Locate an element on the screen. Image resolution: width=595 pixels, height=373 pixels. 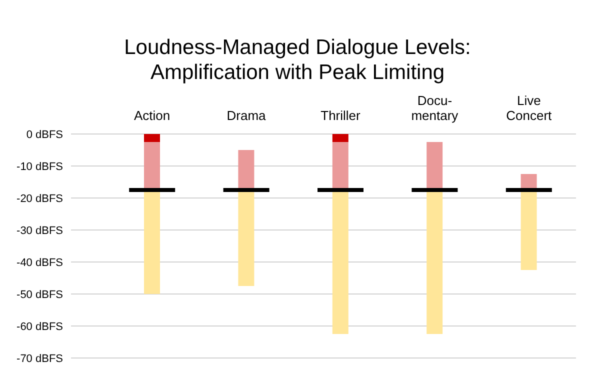
x-tick-label: Docu- mentary is located at coordinates (435, 108).